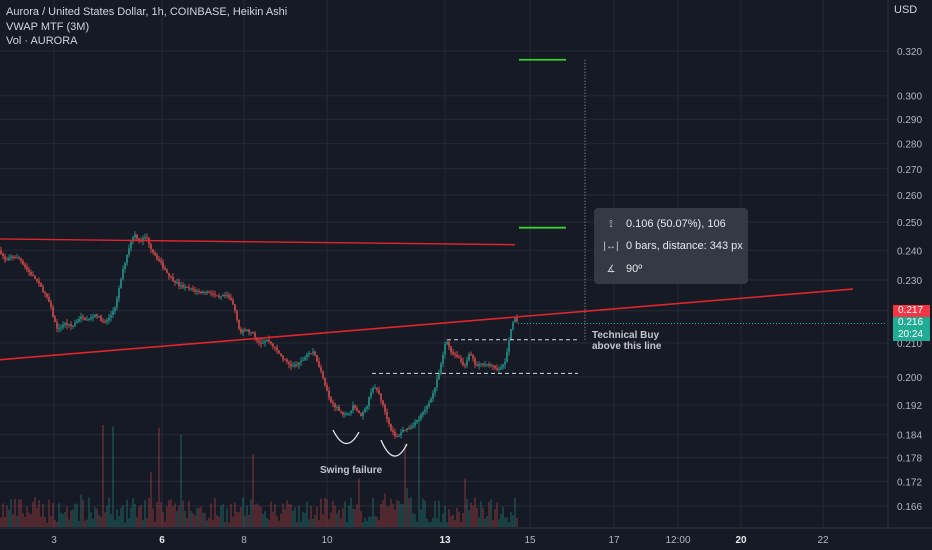 This screenshot has width=932, height=550. I want to click on time-axis: 3 6 8 10 13 15 17 12:00 20 22, so click(466, 536).